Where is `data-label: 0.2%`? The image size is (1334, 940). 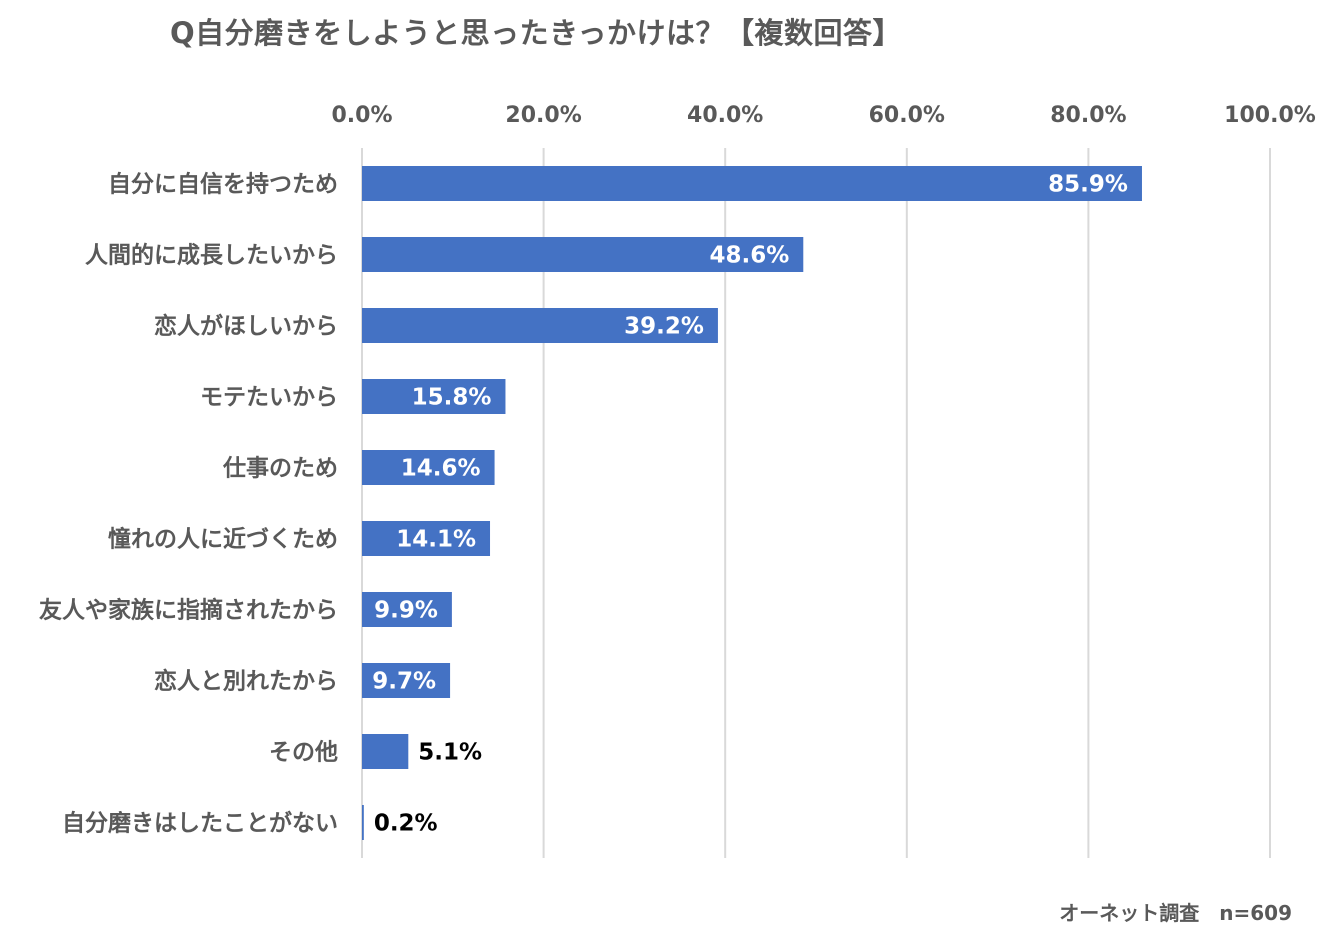 data-label: 0.2% is located at coordinates (406, 824).